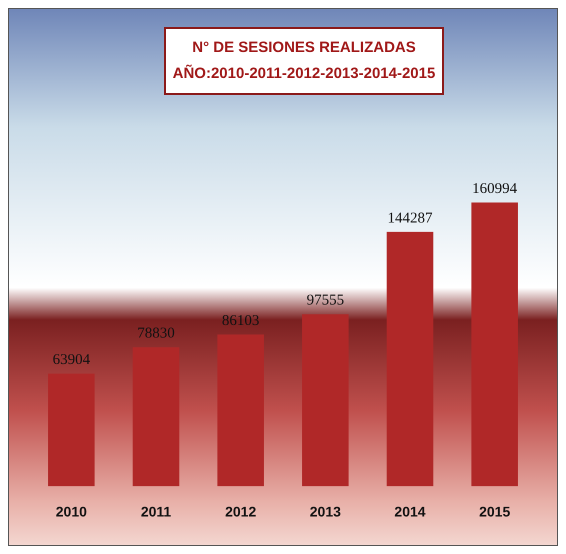  What do you see at coordinates (304, 74) in the screenshot?
I see `chart-subtitle: AÑO:2010-2011-2012-2013-2014-2015` at bounding box center [304, 74].